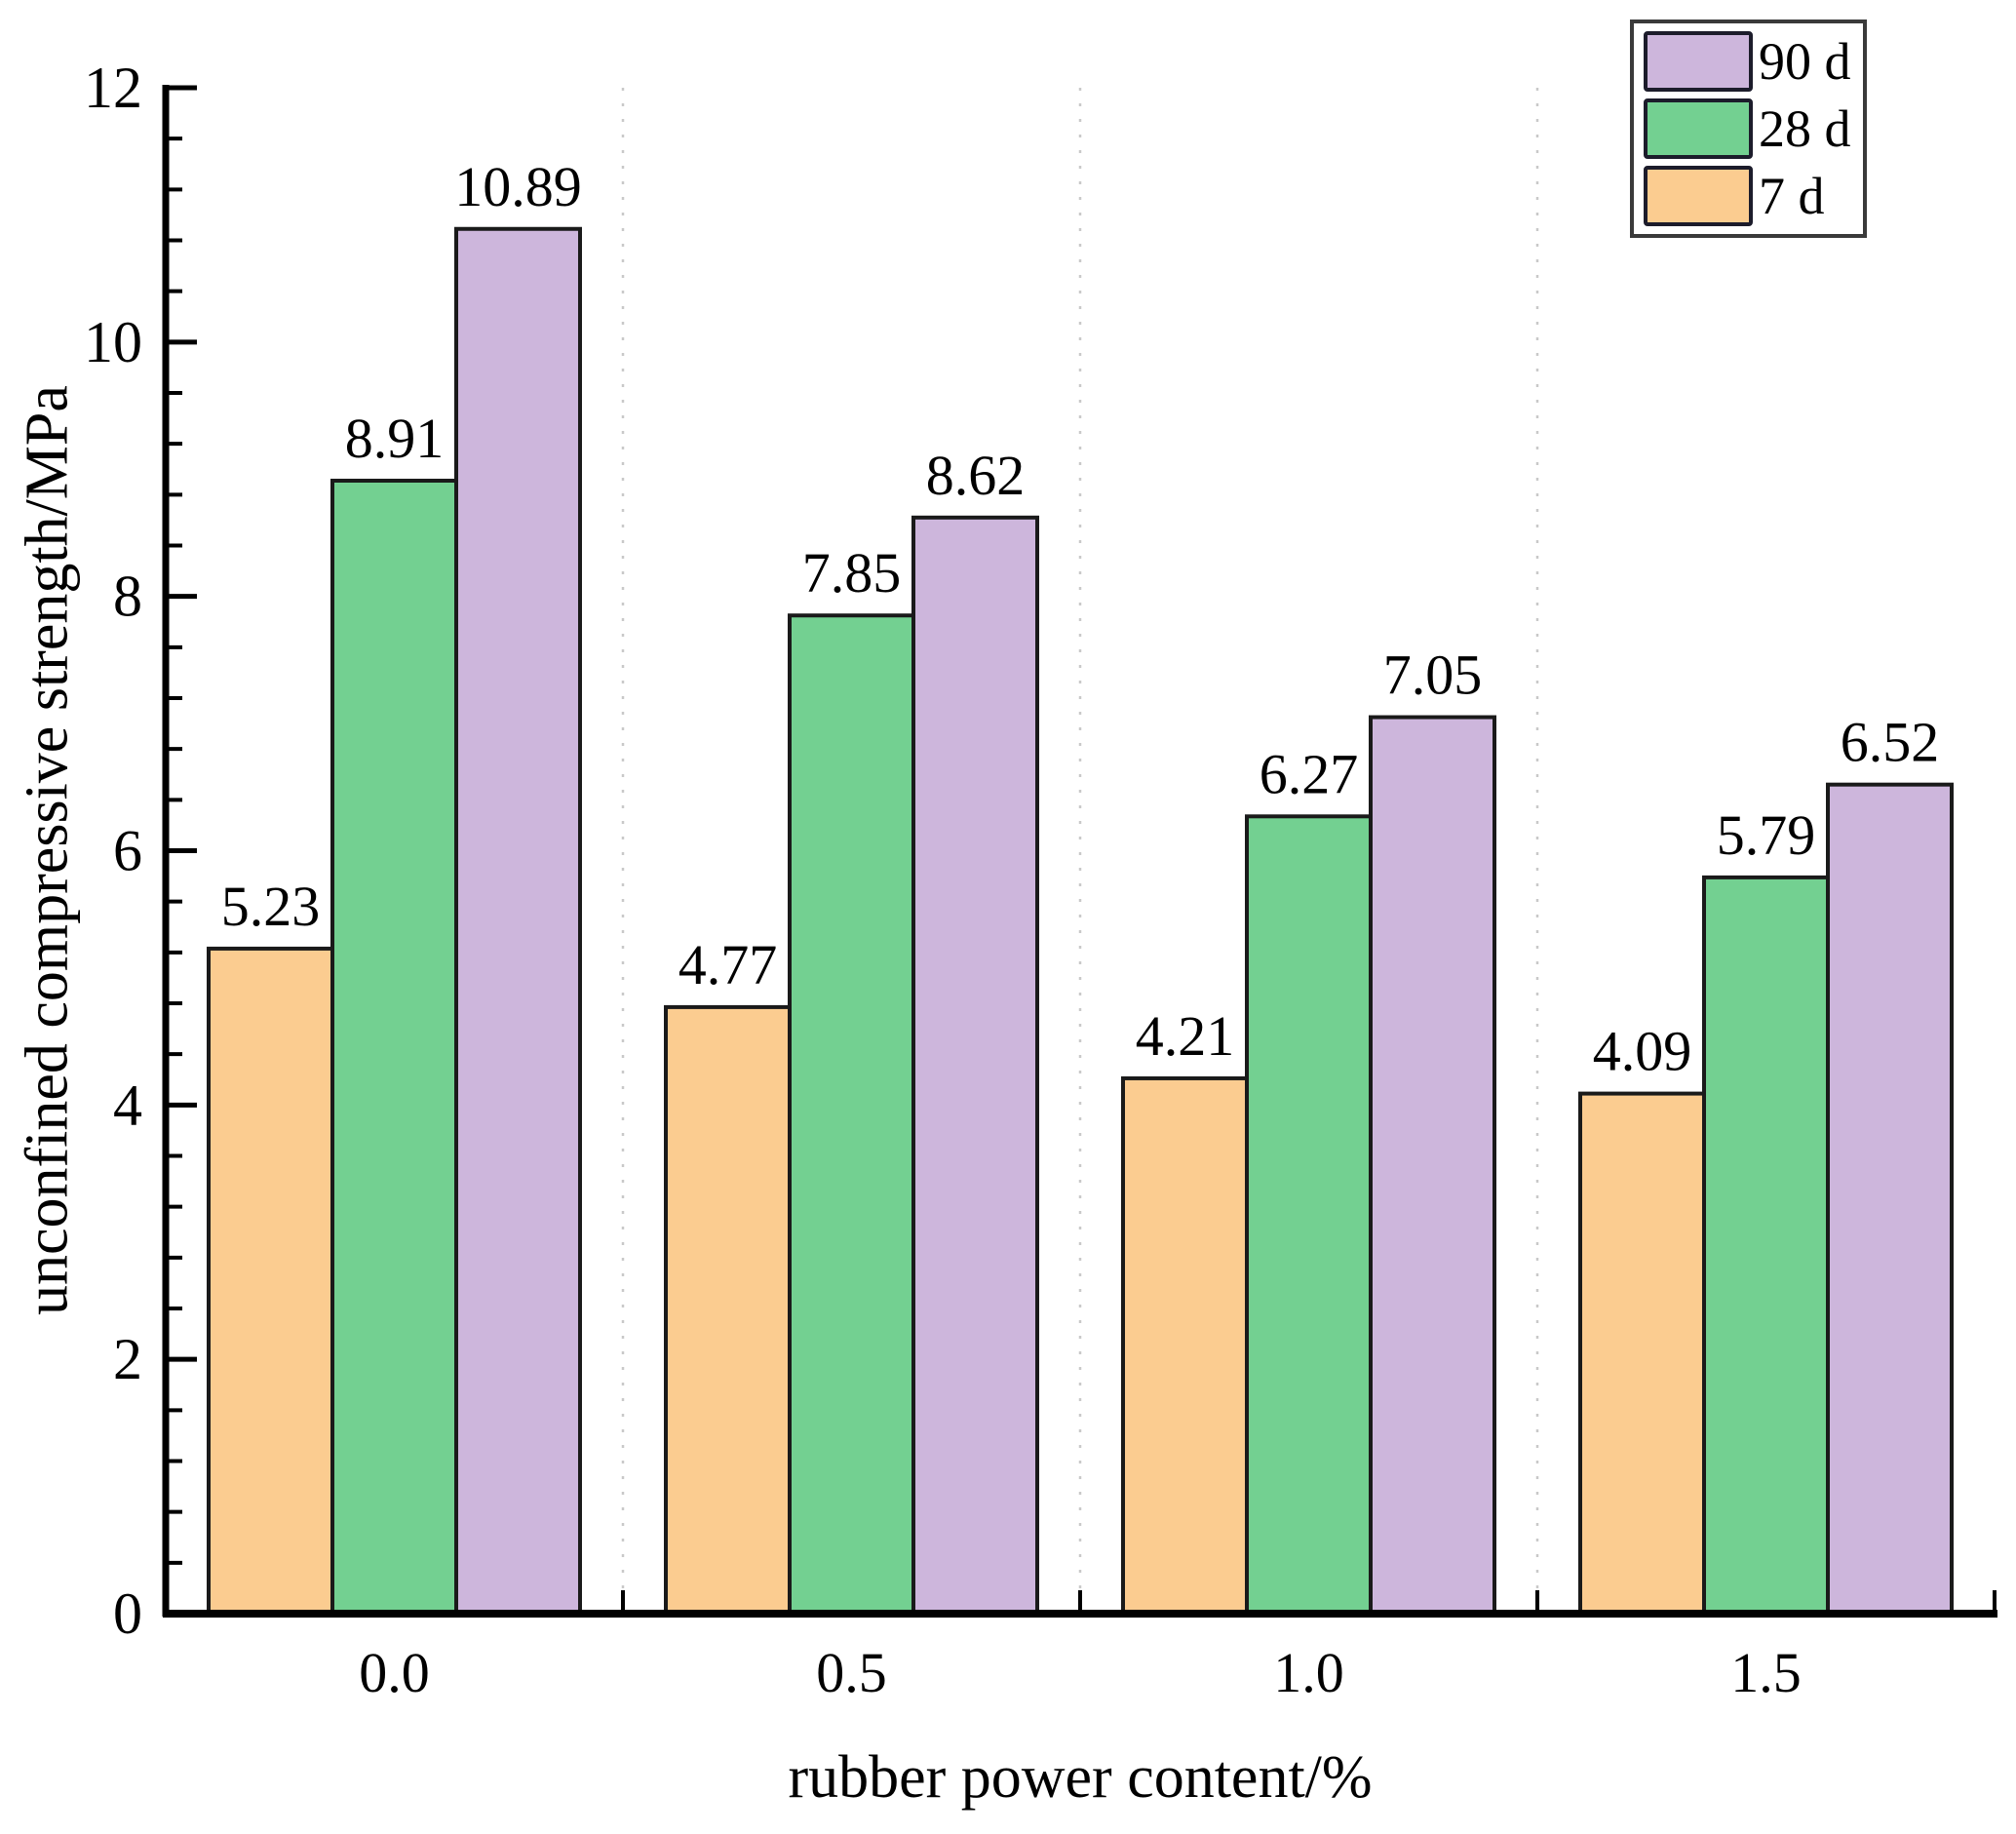 The image size is (2016, 1834). I want to click on x-tick-label: 1.0, so click(1308, 1672).